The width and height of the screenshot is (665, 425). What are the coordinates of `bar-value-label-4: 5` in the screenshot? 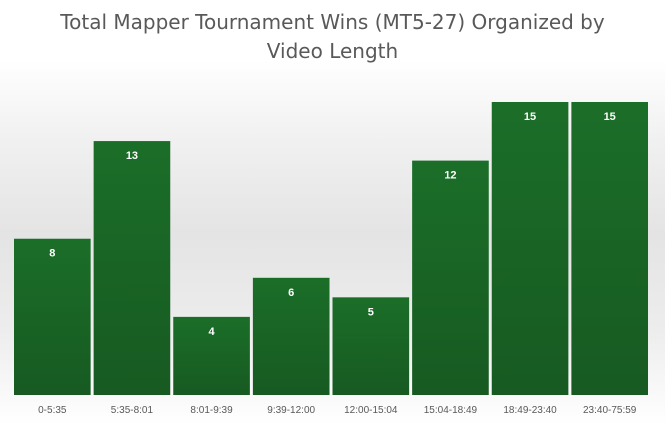 It's located at (371, 312).